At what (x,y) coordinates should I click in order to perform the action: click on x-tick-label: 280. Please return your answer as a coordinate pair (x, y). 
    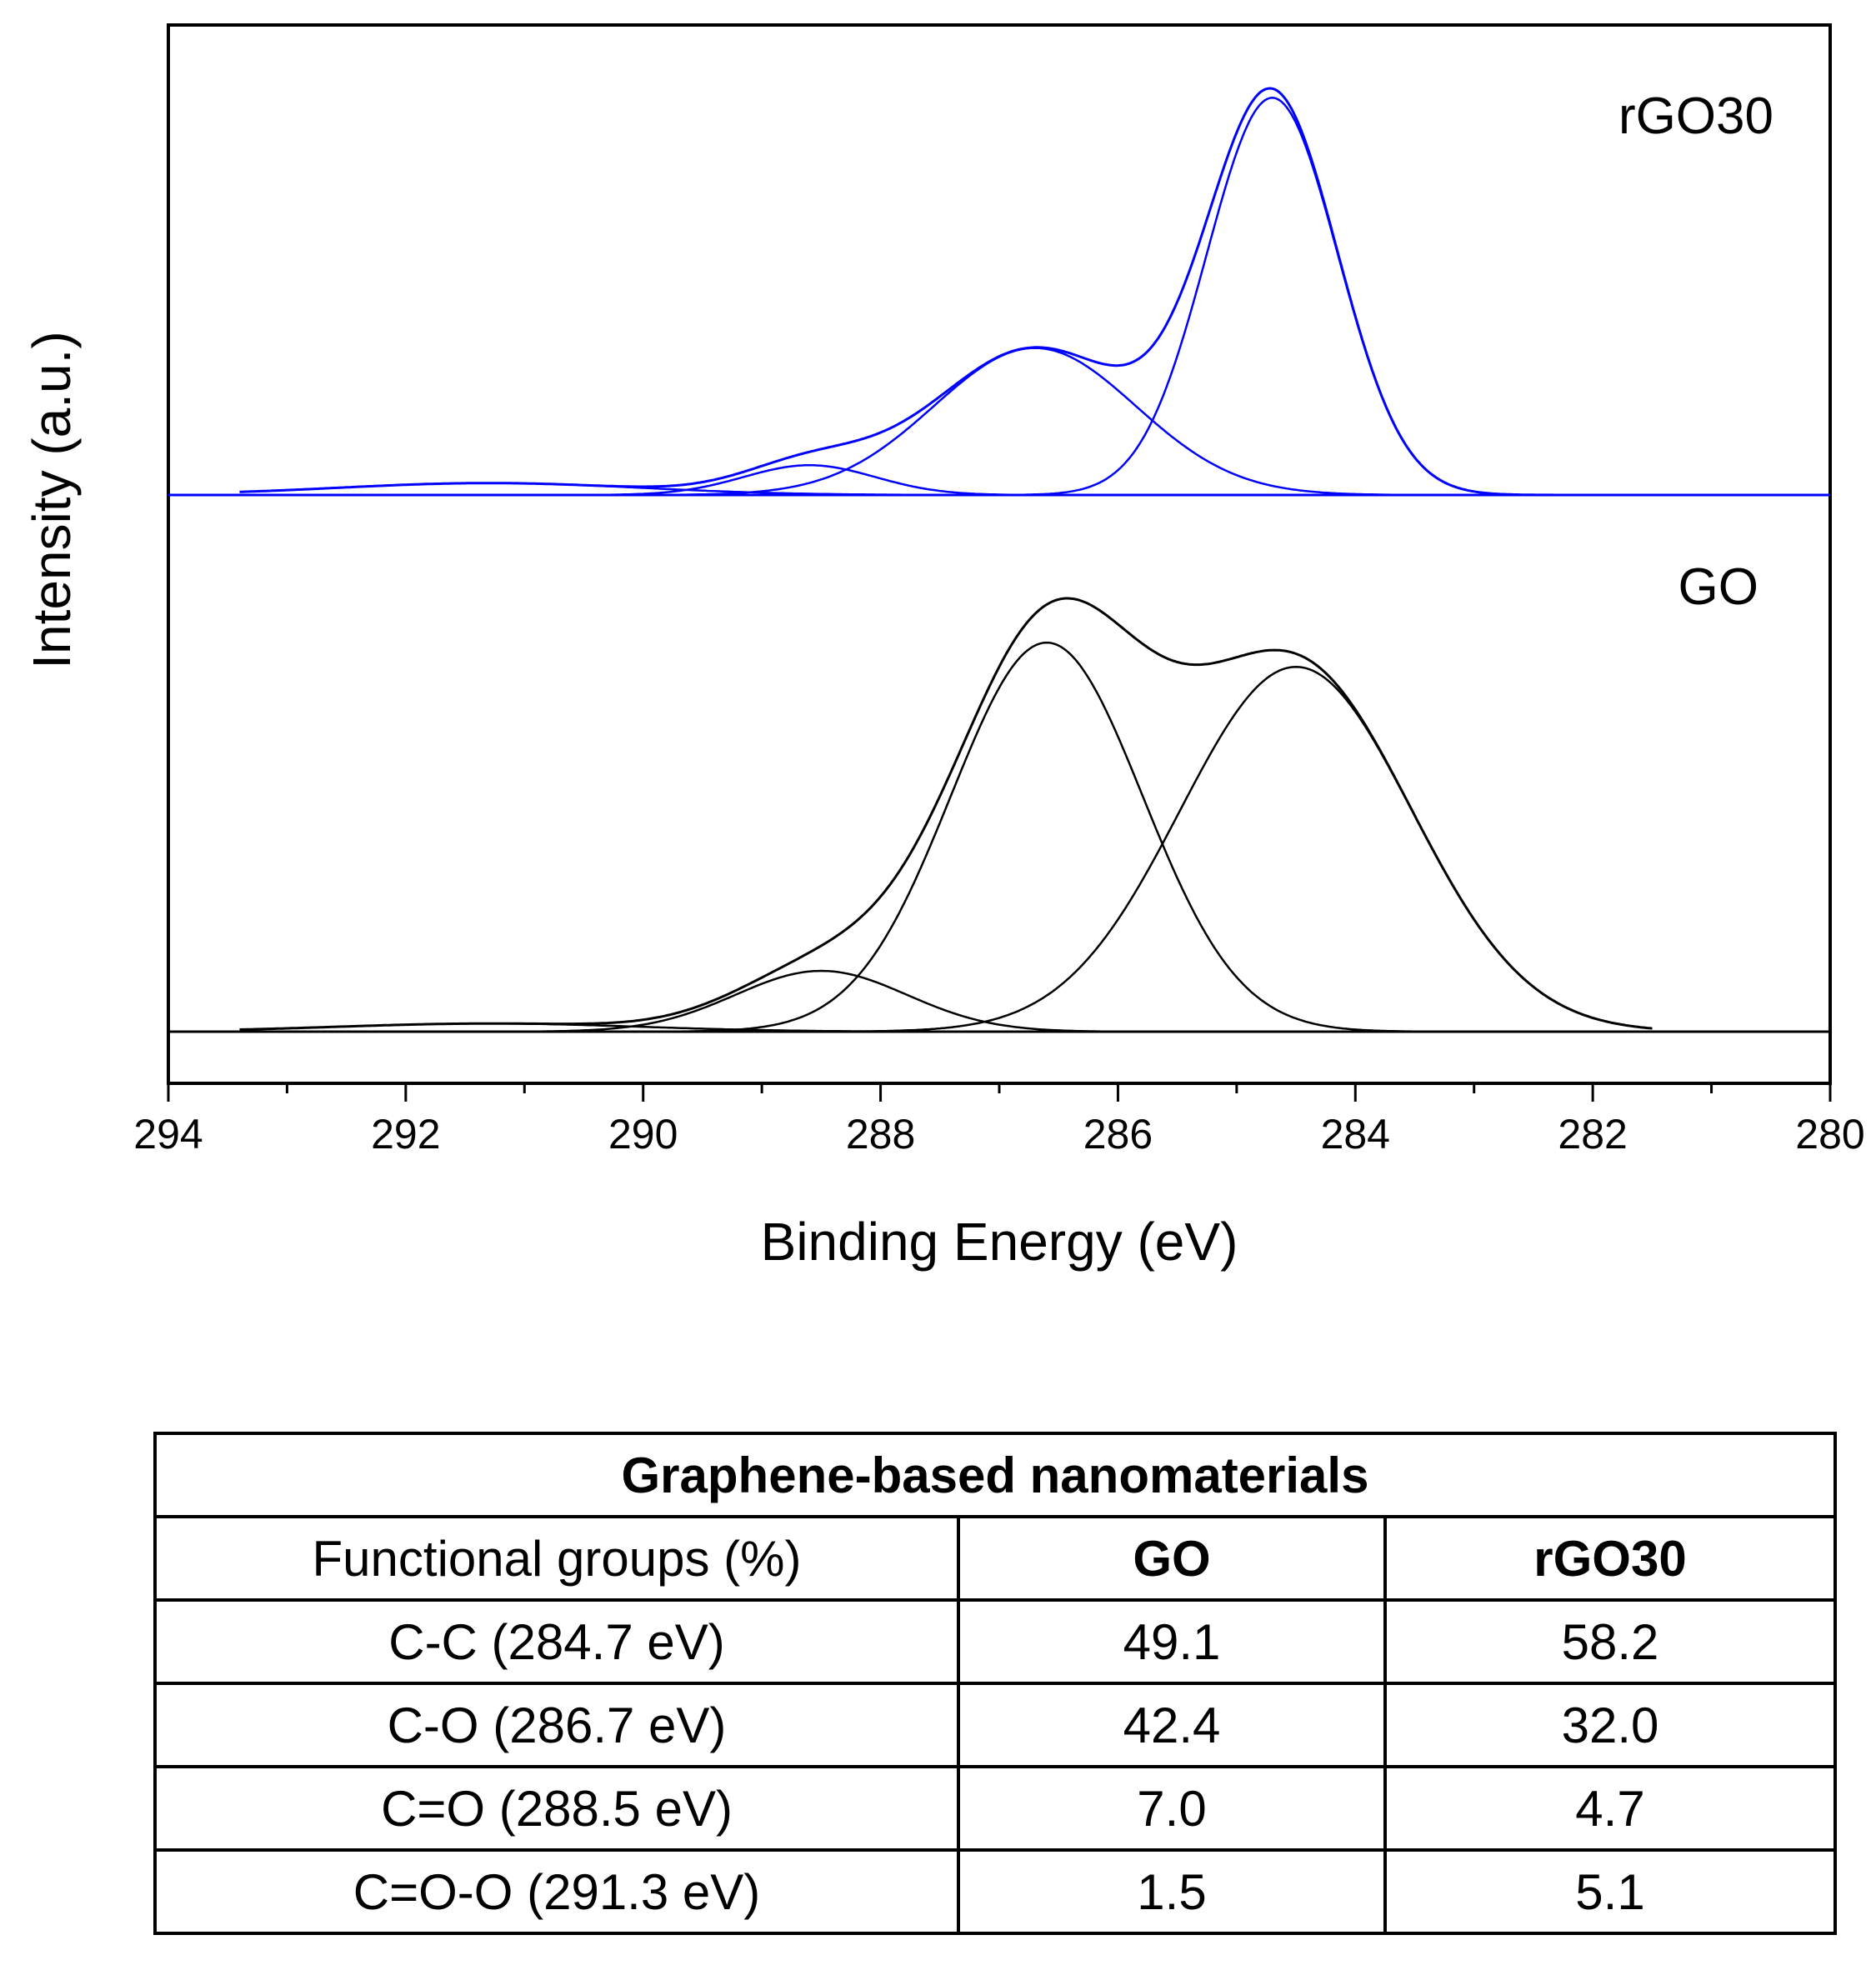
    Looking at the image, I should click on (1829, 1134).